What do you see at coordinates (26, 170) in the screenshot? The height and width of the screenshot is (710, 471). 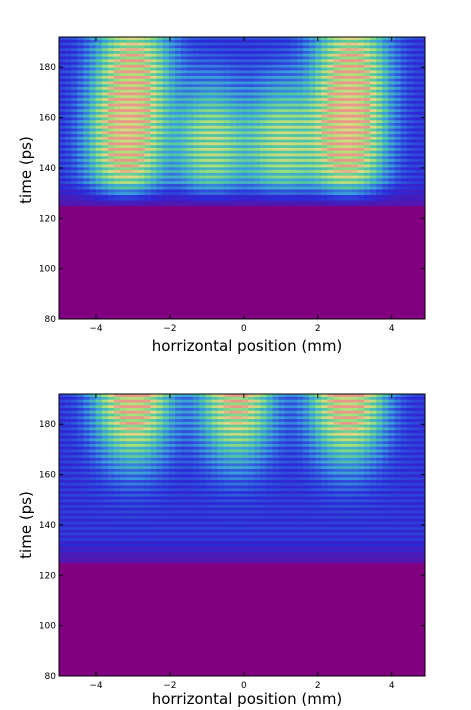 I see `top-y-axis-label: time (ps)` at bounding box center [26, 170].